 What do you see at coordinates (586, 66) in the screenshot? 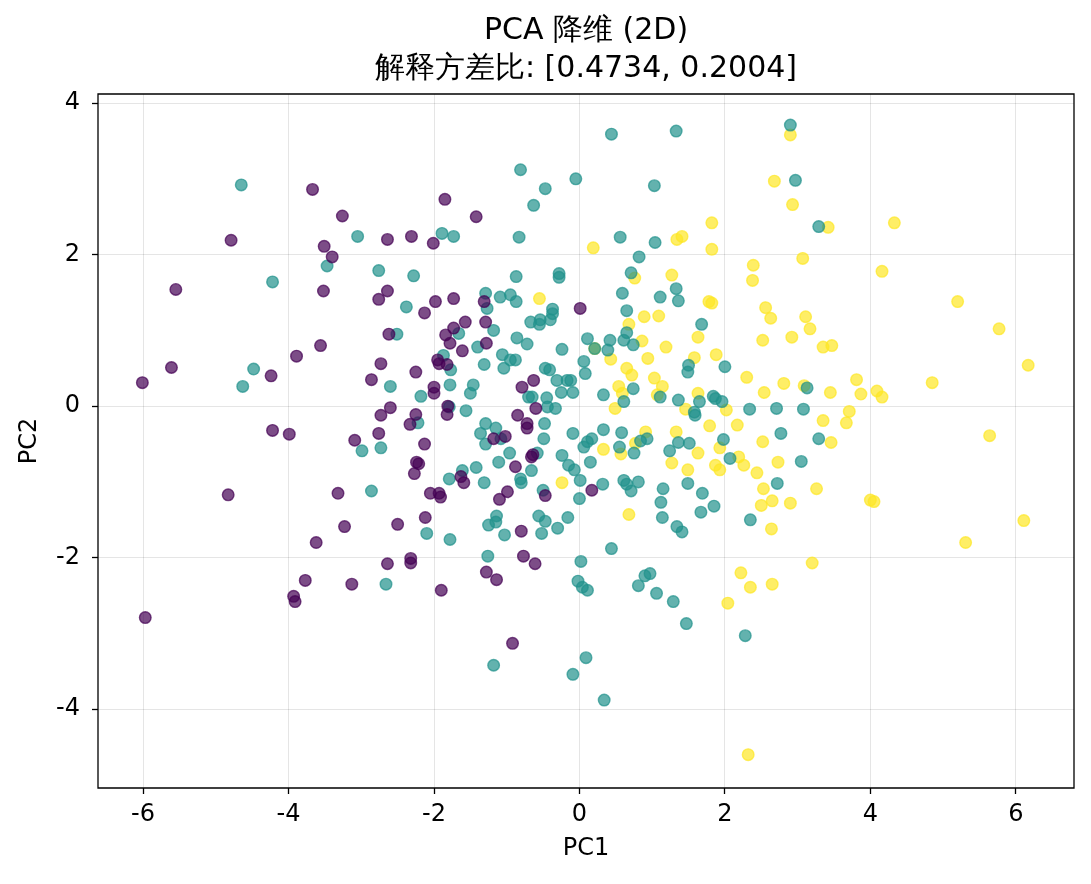
I see `chart-subtitle: 解释方差比: [0.4734, 0.2004]` at bounding box center [586, 66].